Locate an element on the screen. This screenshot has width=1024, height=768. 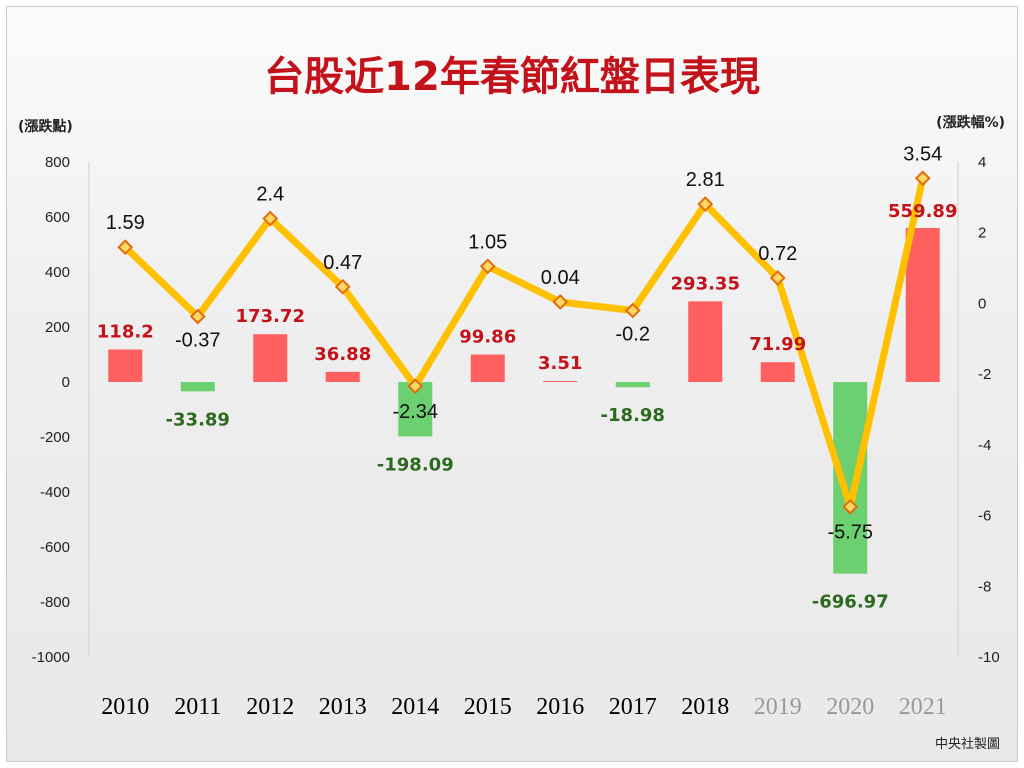
x-axis-label: 2020 is located at coordinates (850, 707).